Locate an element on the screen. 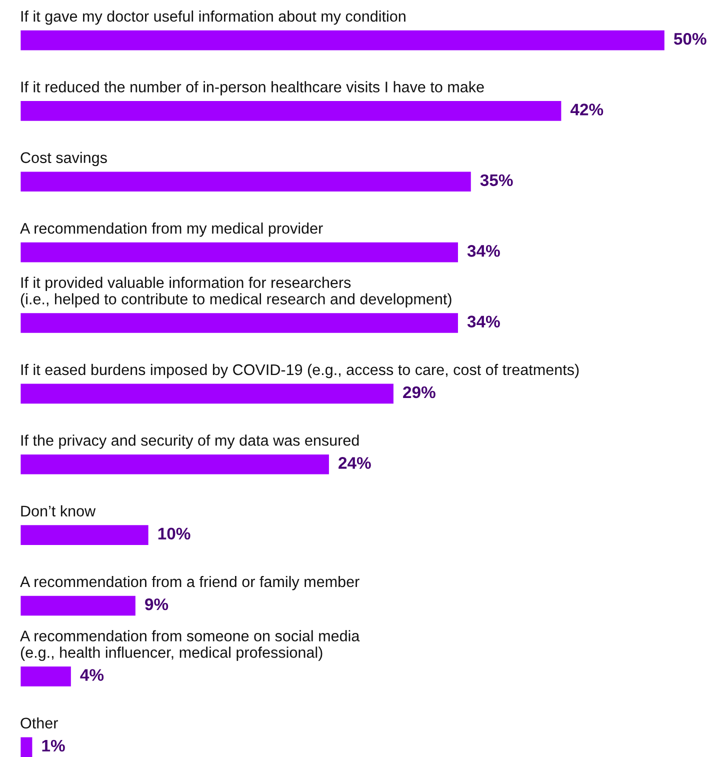 The image size is (718, 757). y-tick-label: Other is located at coordinates (39, 723).